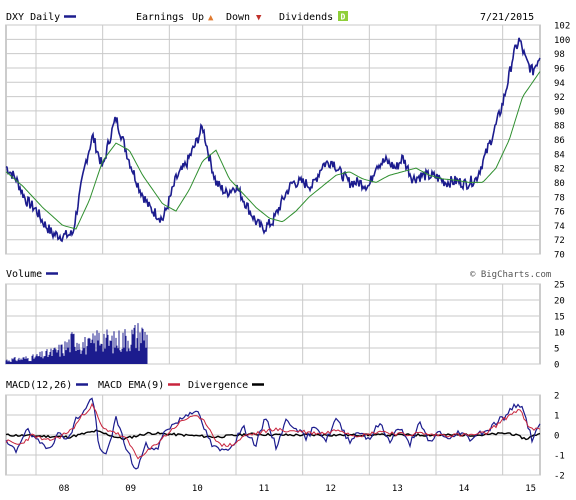 The height and width of the screenshot is (500, 576). I want to click on volume-y-tick-label: 10, so click(559, 334).